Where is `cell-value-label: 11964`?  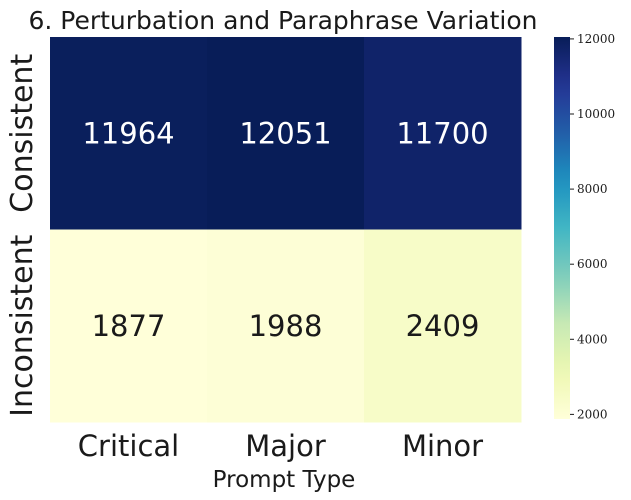 cell-value-label: 11964 is located at coordinates (128, 133).